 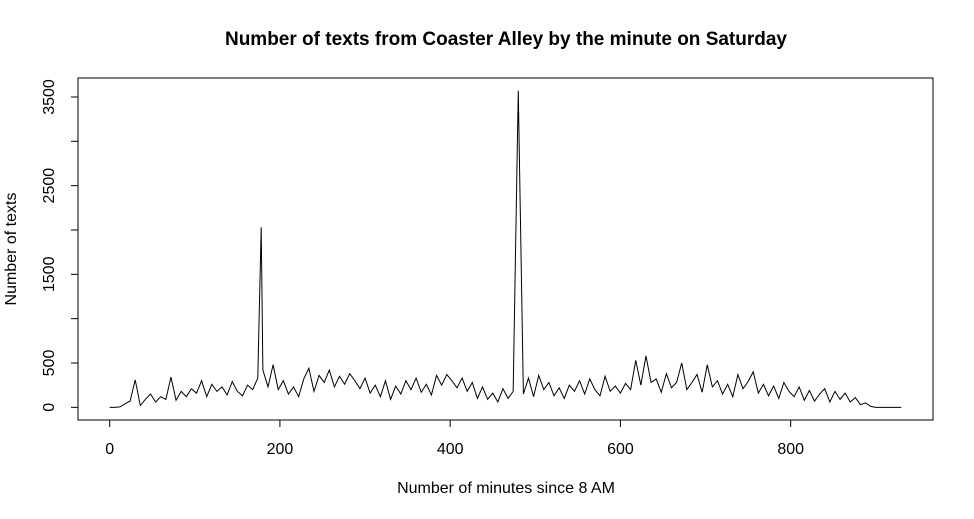 What do you see at coordinates (620, 449) in the screenshot?
I see `x-tick-label: 600` at bounding box center [620, 449].